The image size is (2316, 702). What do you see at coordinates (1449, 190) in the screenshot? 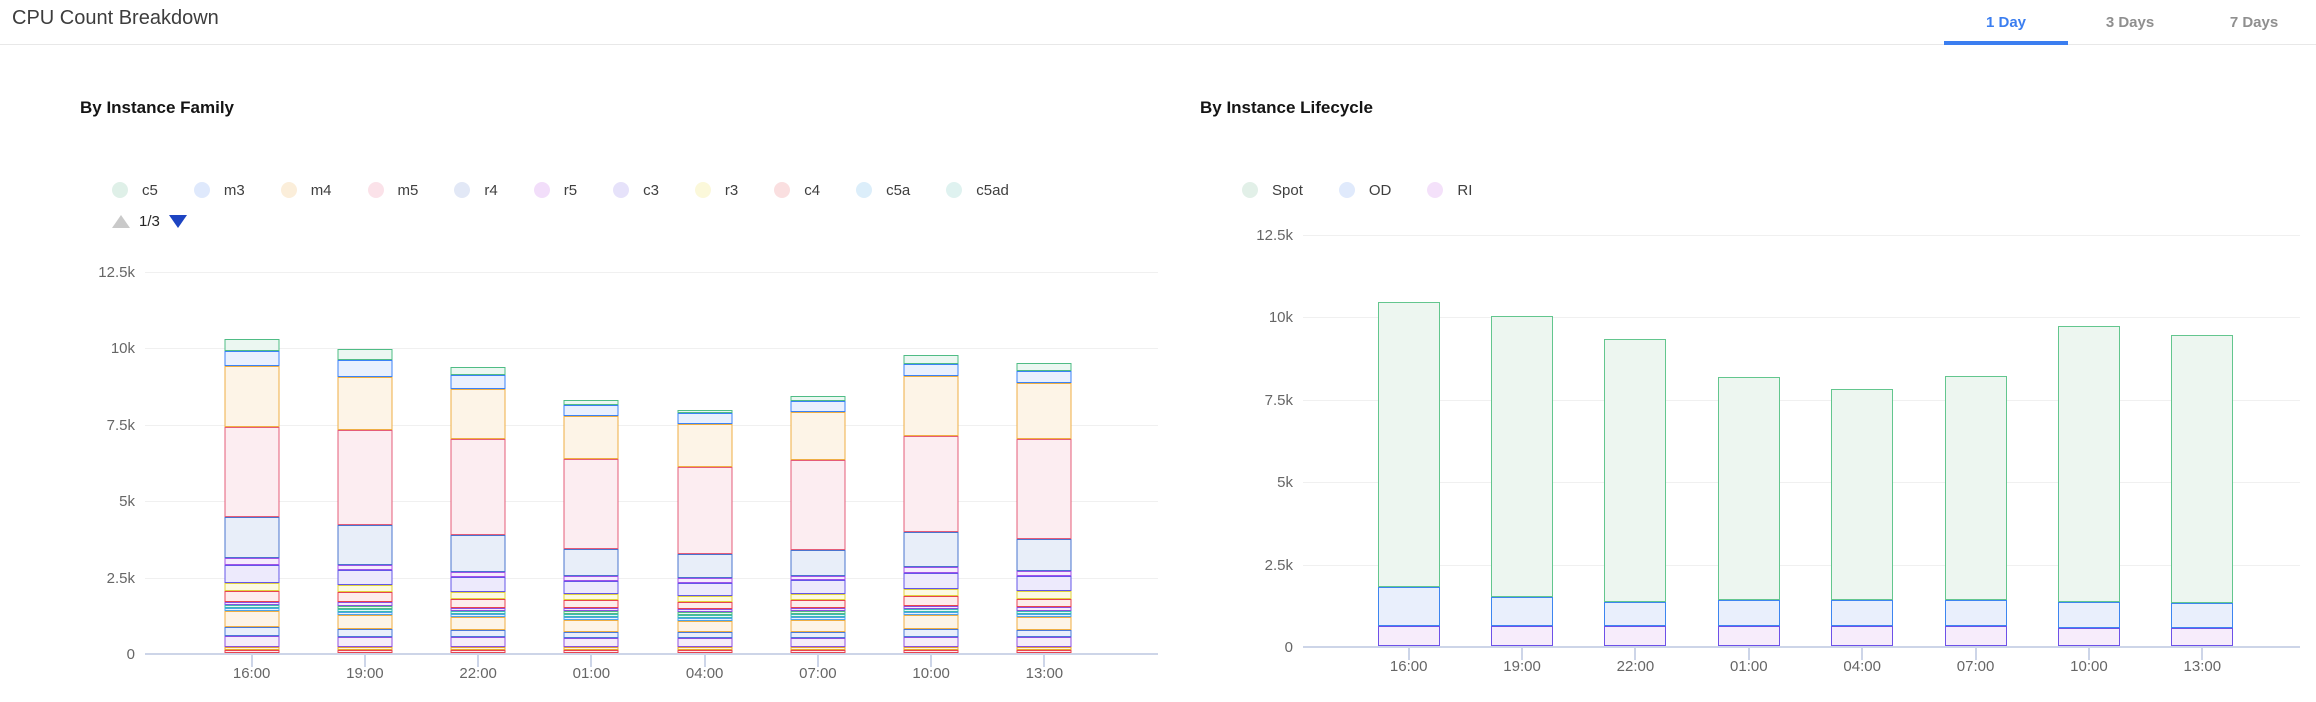
I see `legend-item-ri: RI` at bounding box center [1449, 190].